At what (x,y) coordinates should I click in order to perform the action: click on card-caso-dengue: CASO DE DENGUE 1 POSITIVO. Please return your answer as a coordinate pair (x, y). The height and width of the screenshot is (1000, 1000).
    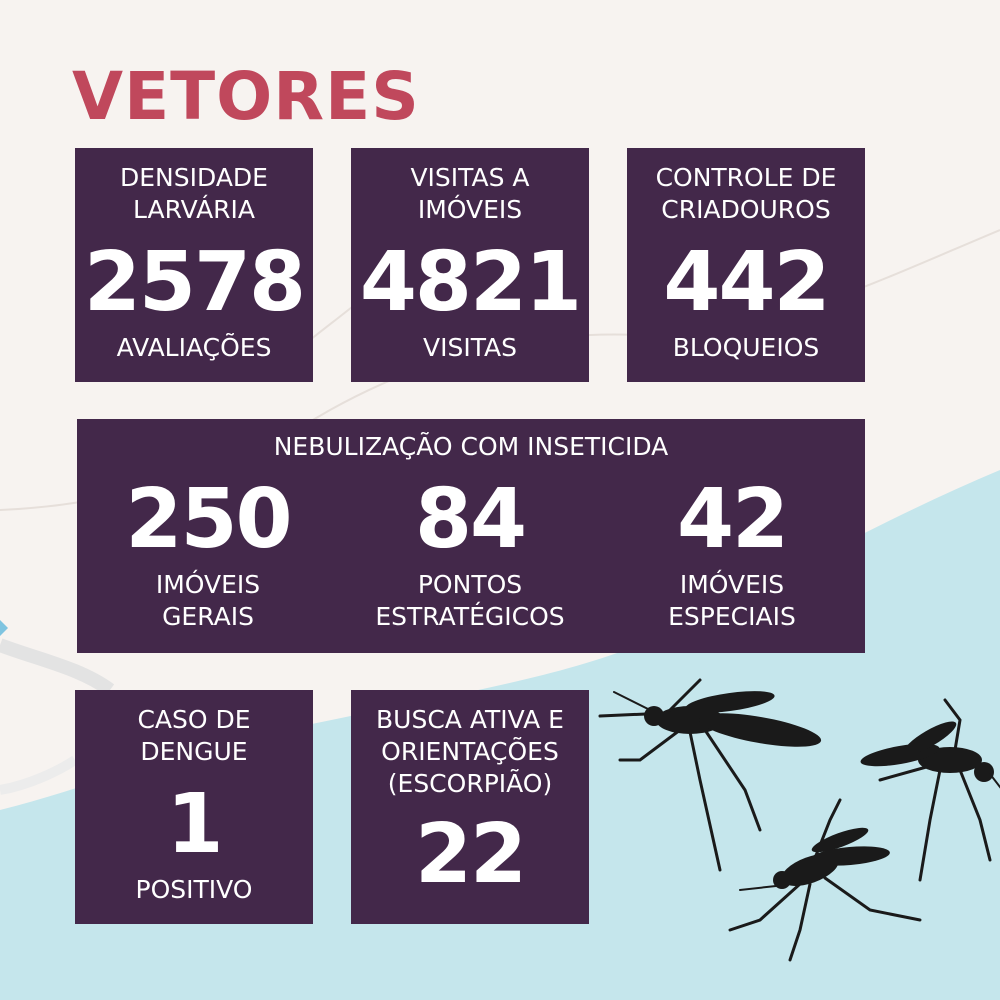
    Looking at the image, I should click on (194, 807).